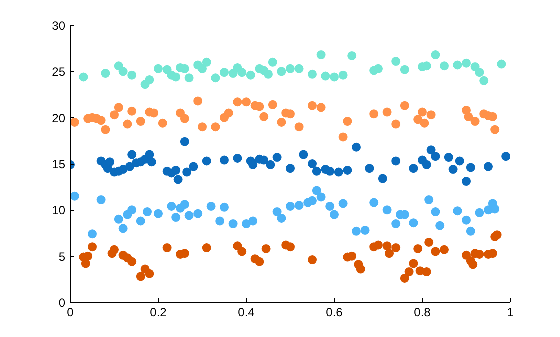 This screenshot has width=560, height=337. I want to click on y-tick-label: 5, so click(62, 257).